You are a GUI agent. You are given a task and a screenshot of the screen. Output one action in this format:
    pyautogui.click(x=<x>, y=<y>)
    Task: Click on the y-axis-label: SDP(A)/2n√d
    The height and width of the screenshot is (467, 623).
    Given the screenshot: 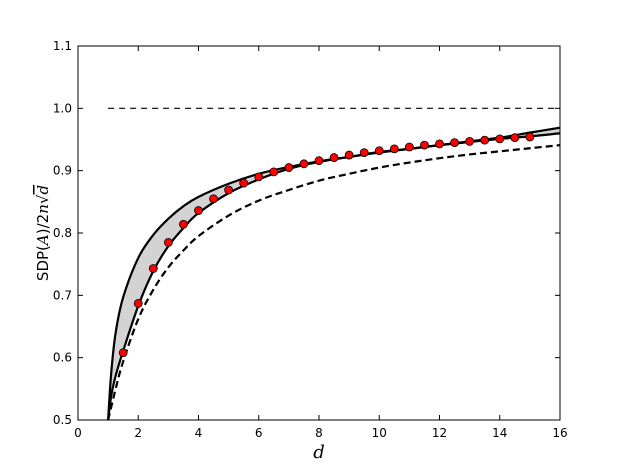 What is the action you would take?
    pyautogui.click(x=43, y=233)
    